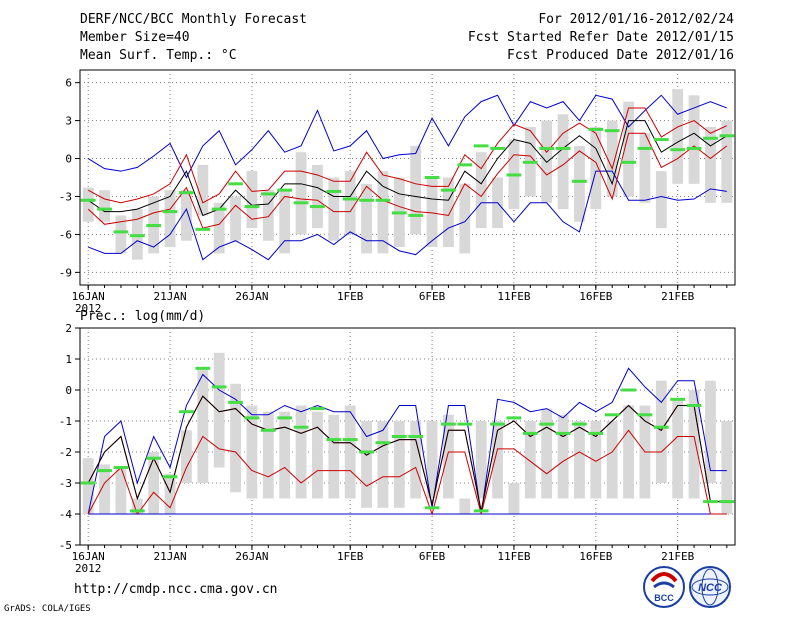 The height and width of the screenshot is (618, 800). Describe the element at coordinates (68, 121) in the screenshot. I see `y-tick-label: 3` at that location.